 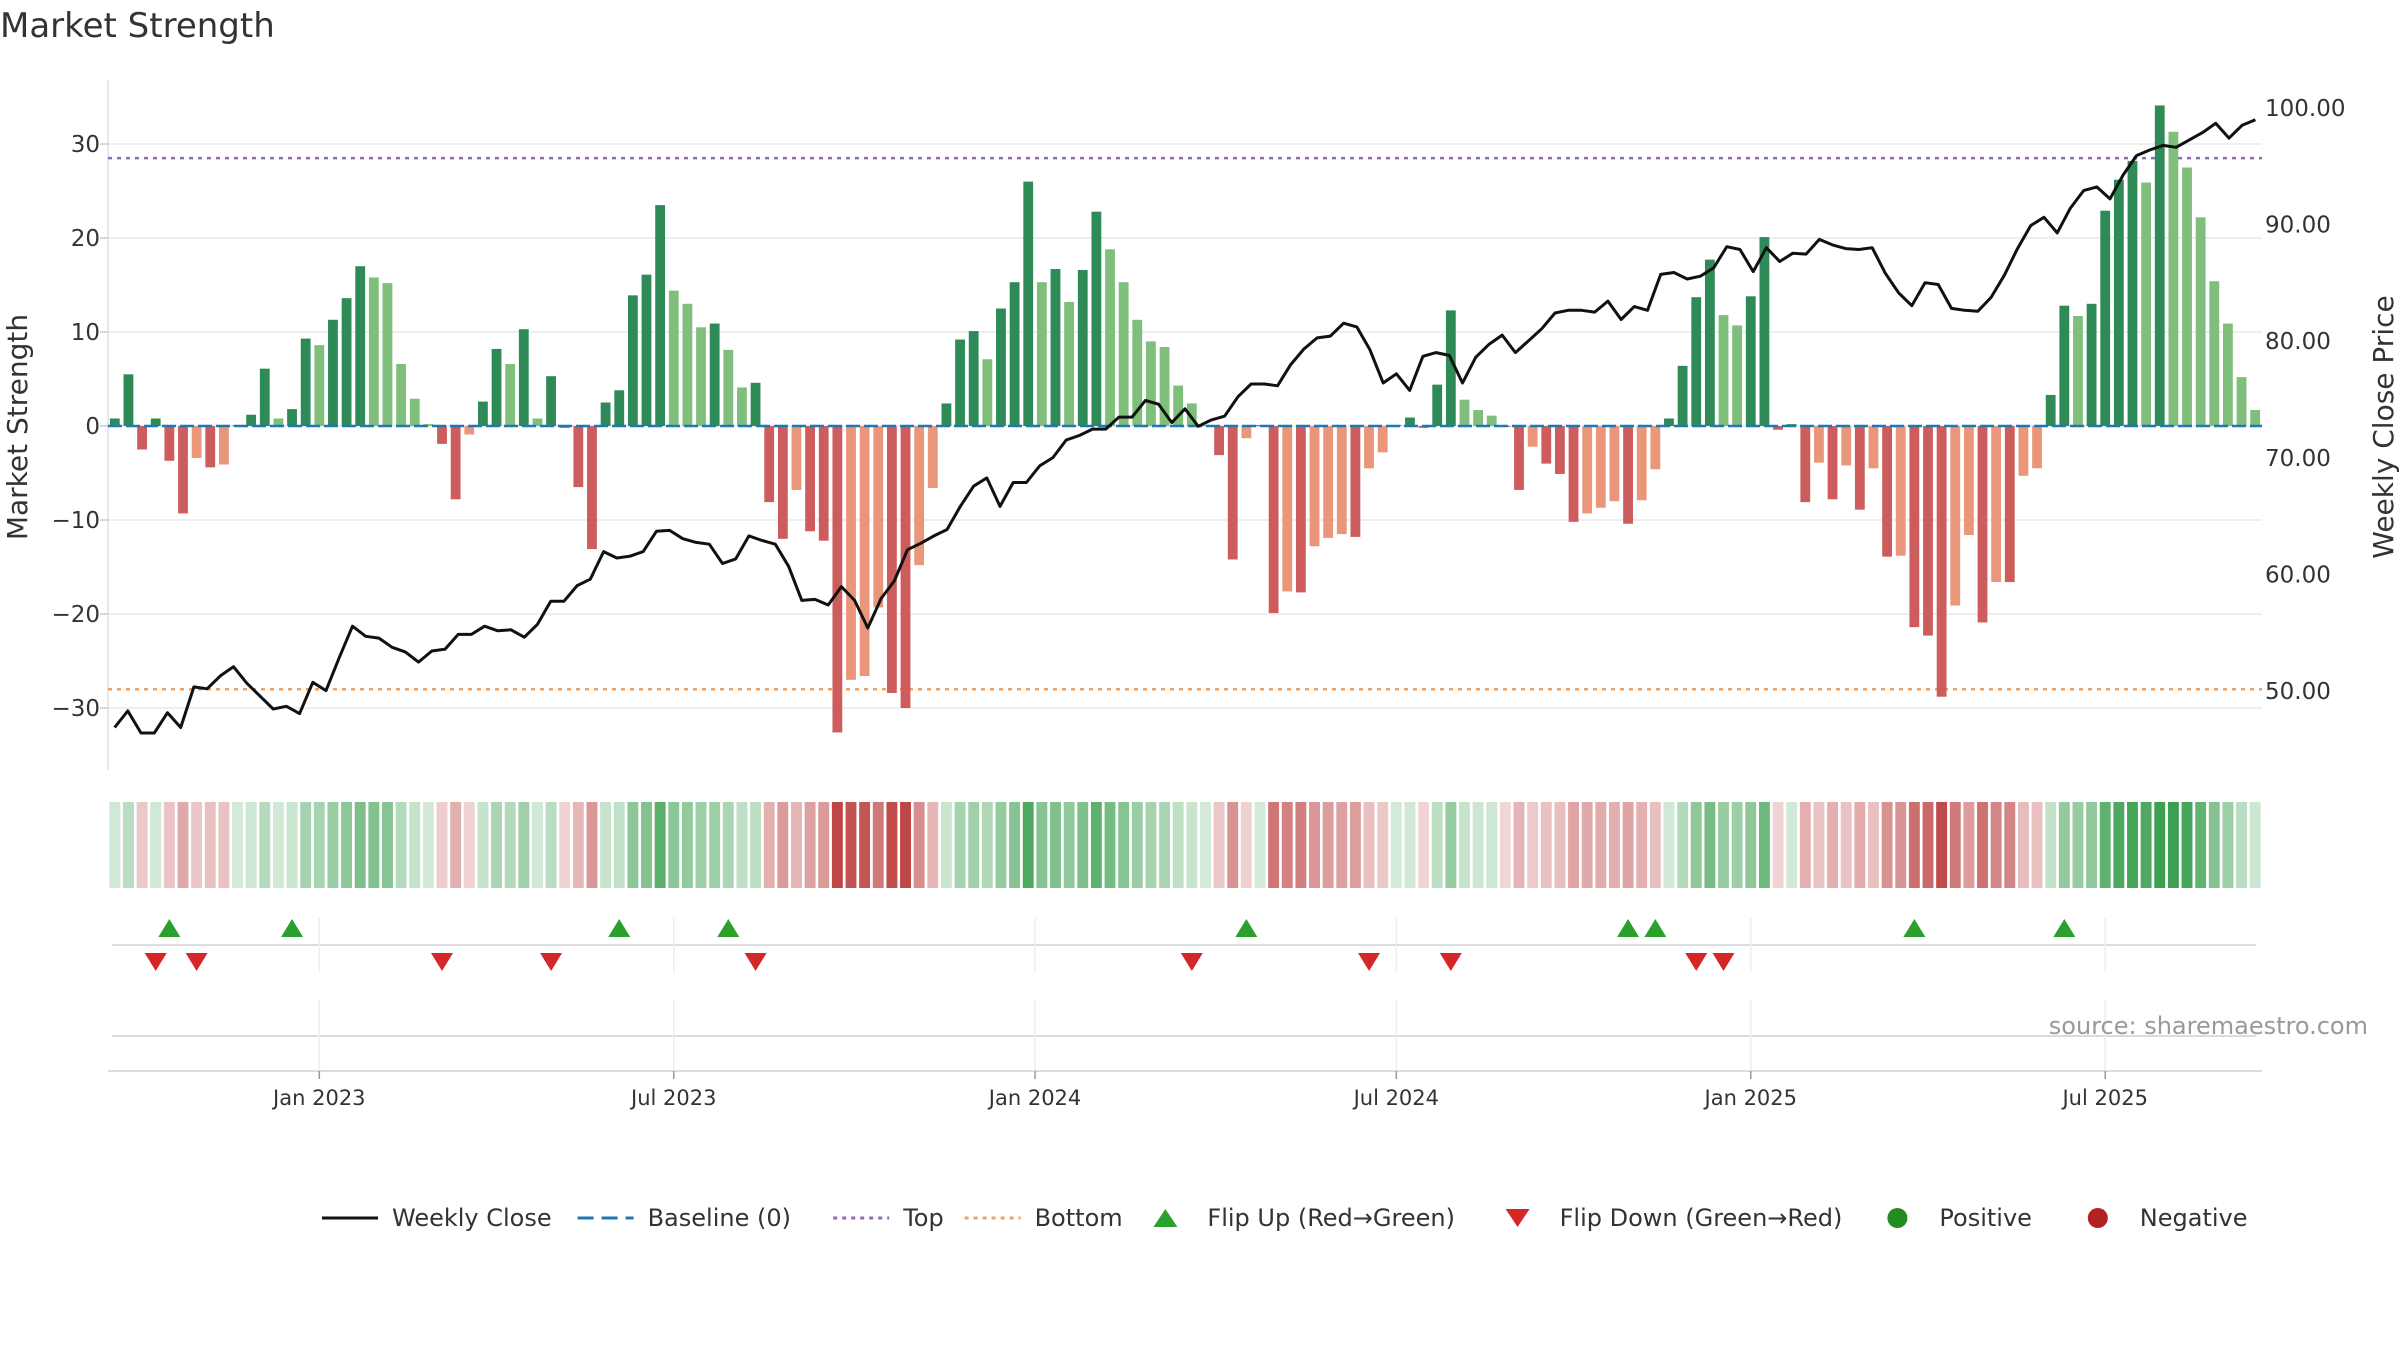 I want to click on legend-label: Weekly Close, so click(x=472, y=1218).